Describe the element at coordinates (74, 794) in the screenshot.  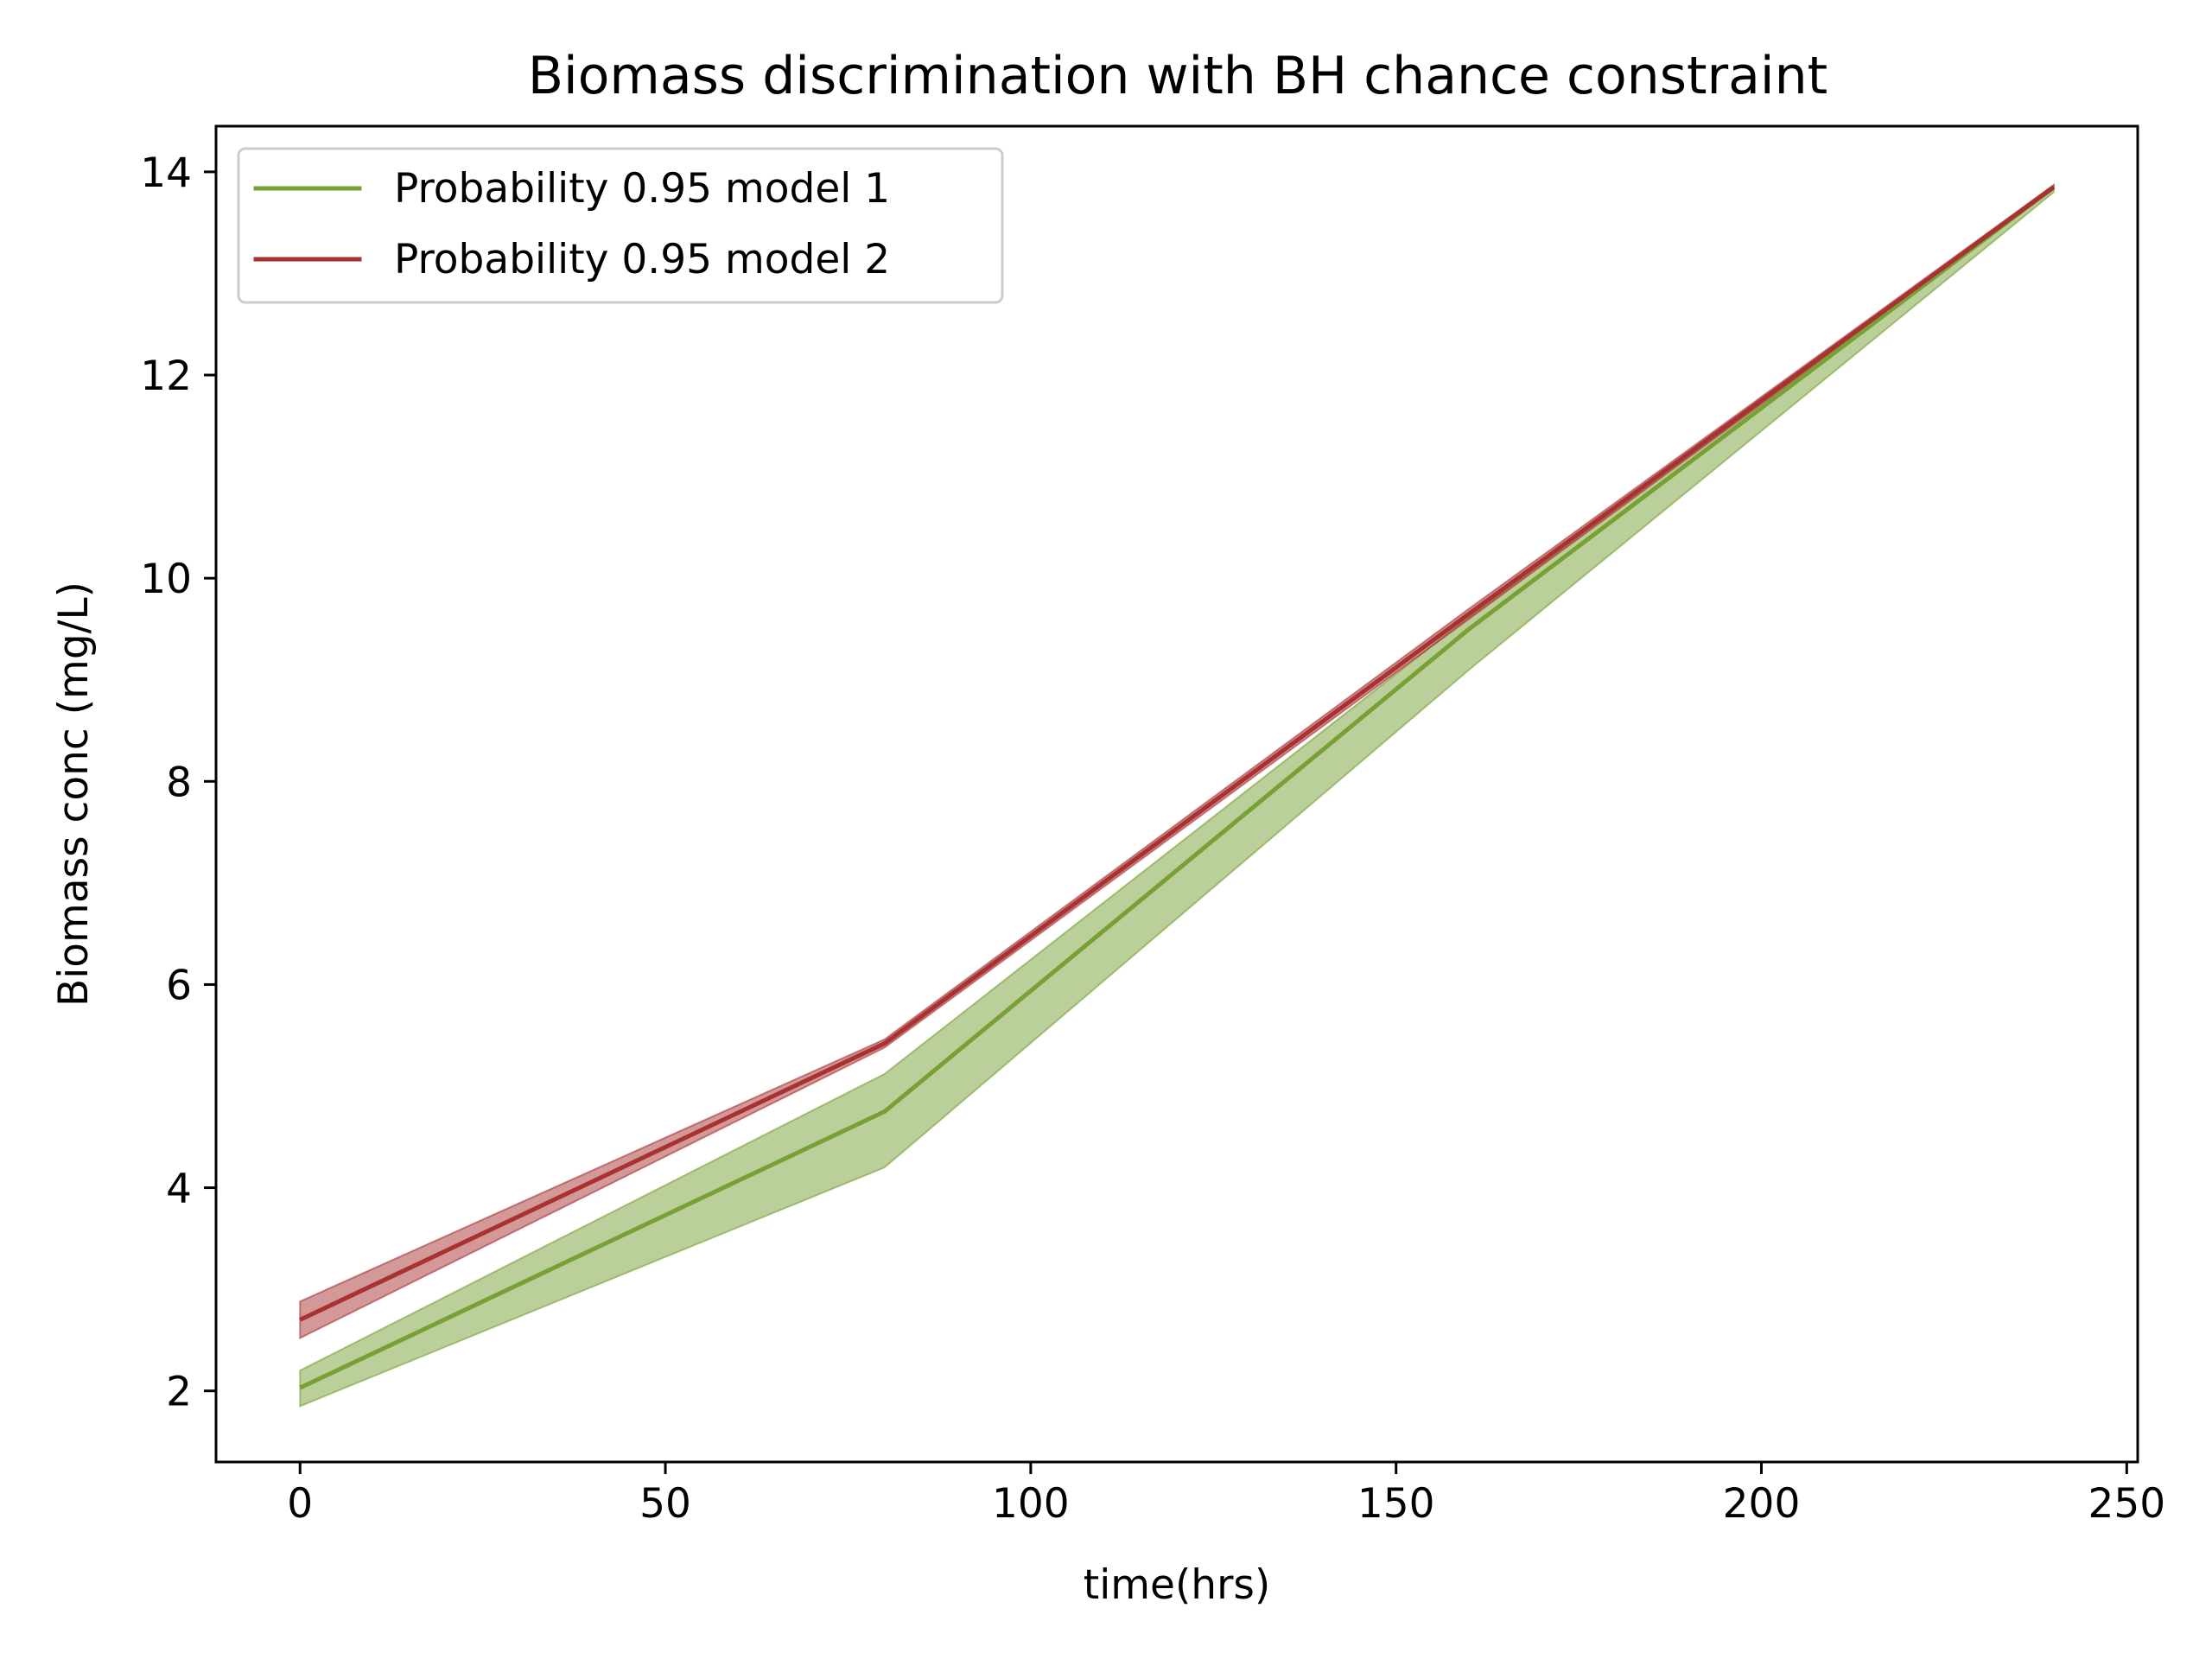
I see `y-axis-label: Biomass conc (mg/L)` at that location.